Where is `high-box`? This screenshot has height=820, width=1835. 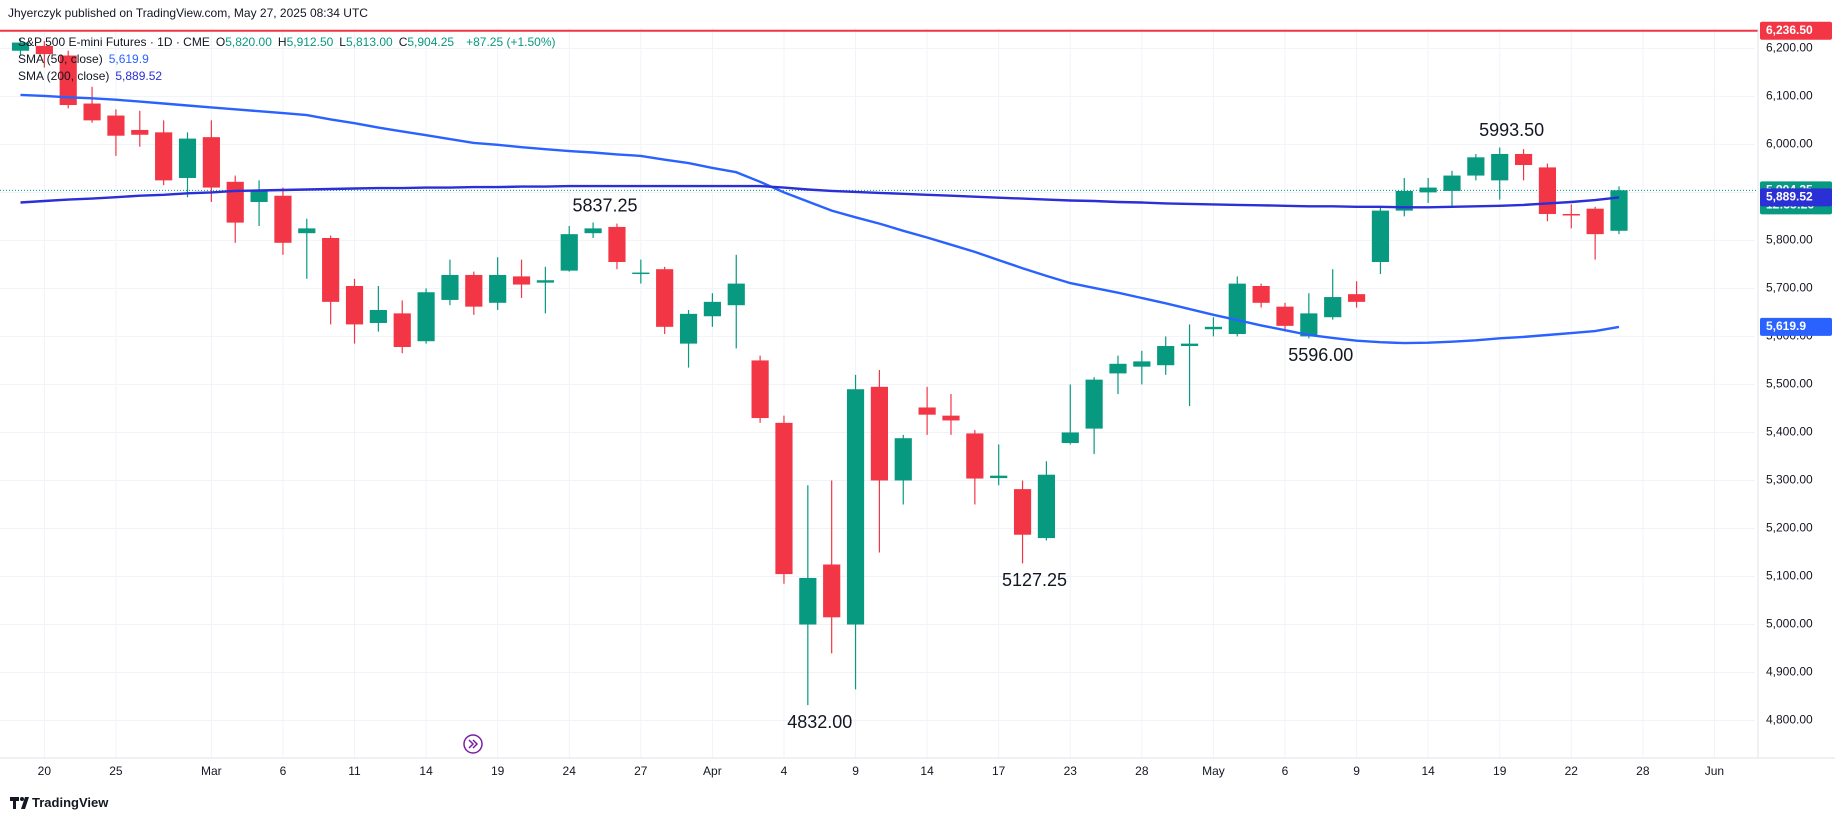 high-box is located at coordinates (1796, 30).